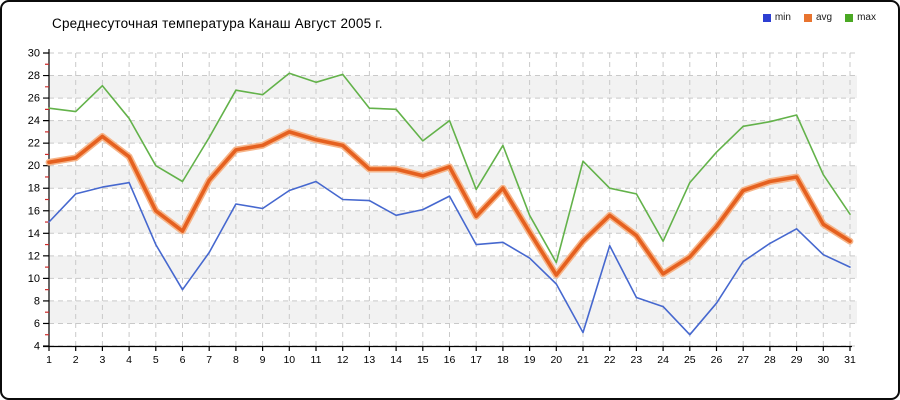 This screenshot has height=400, width=900. What do you see at coordinates (690, 360) in the screenshot?
I see `x-tick-label: 25` at bounding box center [690, 360].